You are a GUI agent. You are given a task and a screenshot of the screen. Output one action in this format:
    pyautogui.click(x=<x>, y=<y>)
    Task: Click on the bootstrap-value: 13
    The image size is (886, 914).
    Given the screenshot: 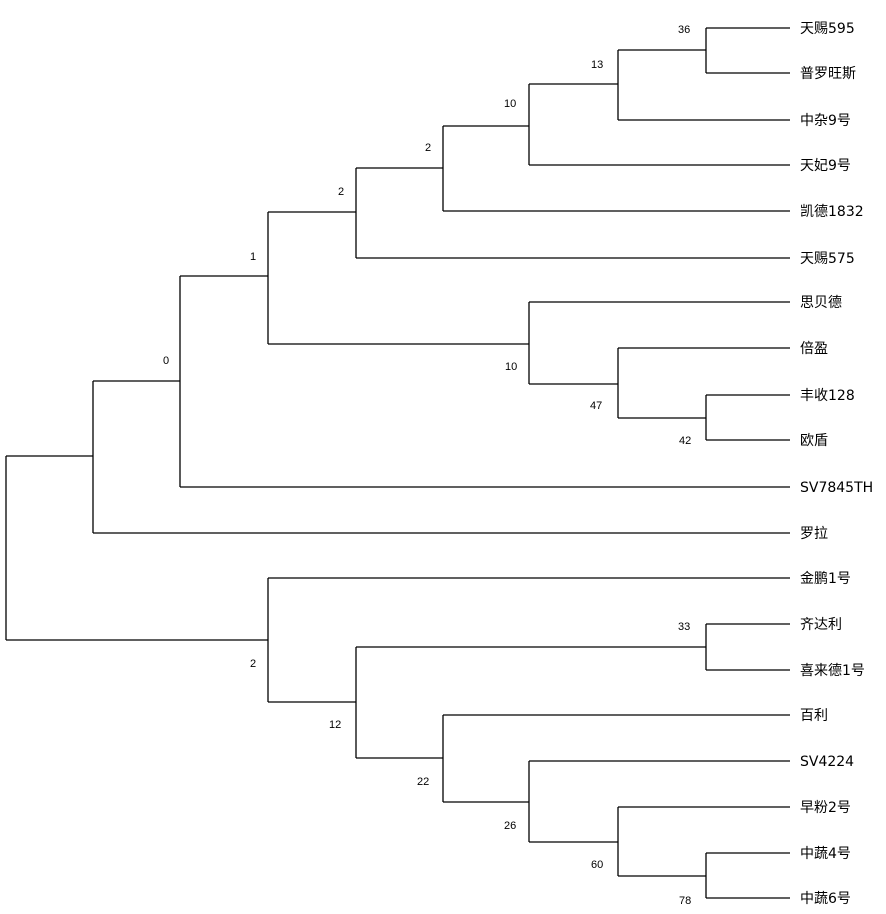 What is the action you would take?
    pyautogui.click(x=597, y=65)
    